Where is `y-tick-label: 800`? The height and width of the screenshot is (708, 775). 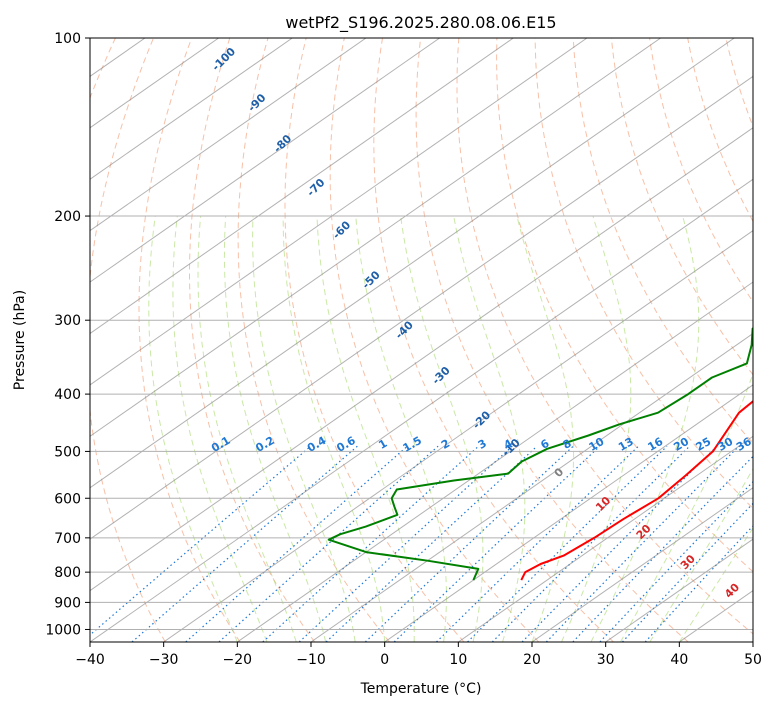 y-tick-label: 800 is located at coordinates (67, 573).